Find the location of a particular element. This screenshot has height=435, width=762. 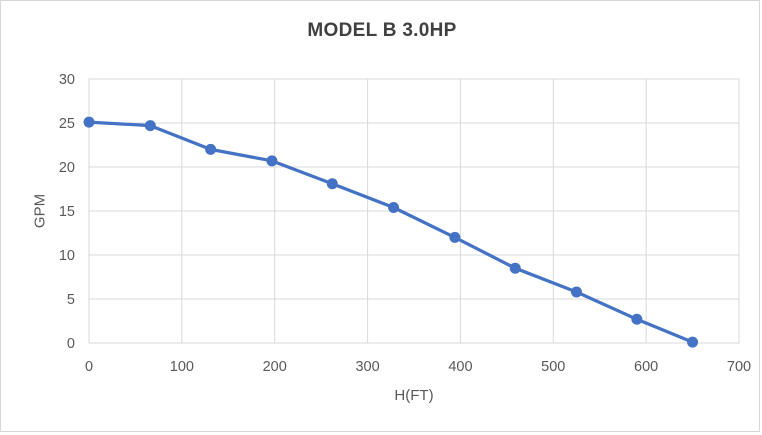

y-tick-label: 10 is located at coordinates (67, 256).